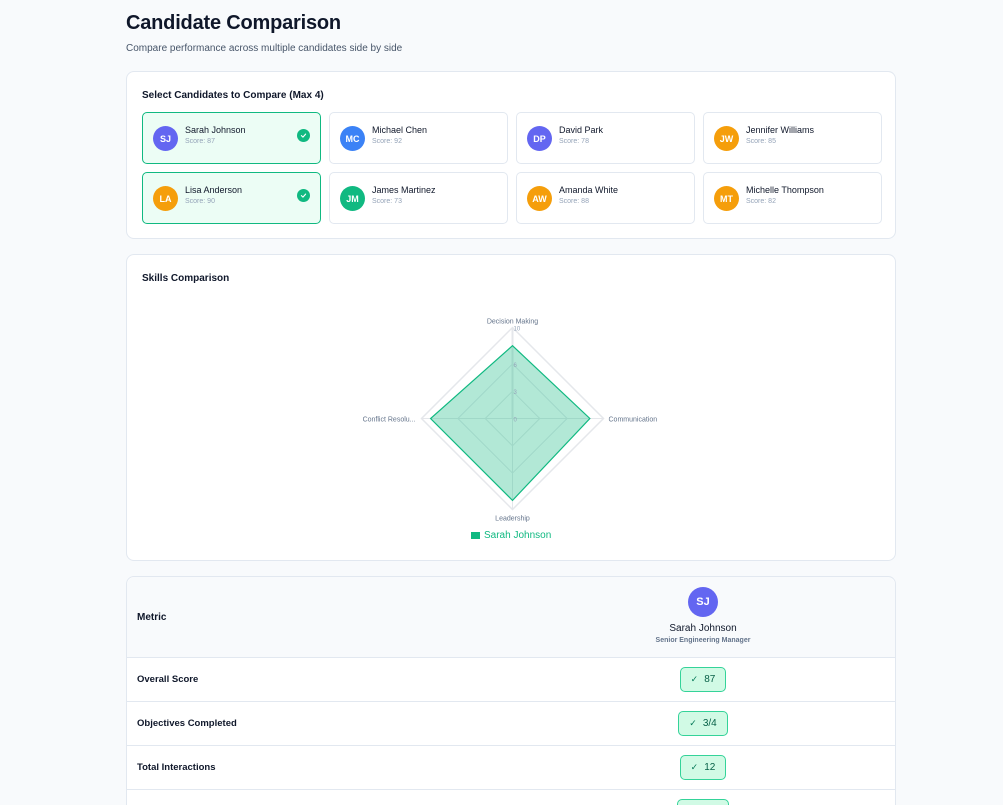 This screenshot has height=805, width=1003. I want to click on avatar: LA, so click(165, 198).